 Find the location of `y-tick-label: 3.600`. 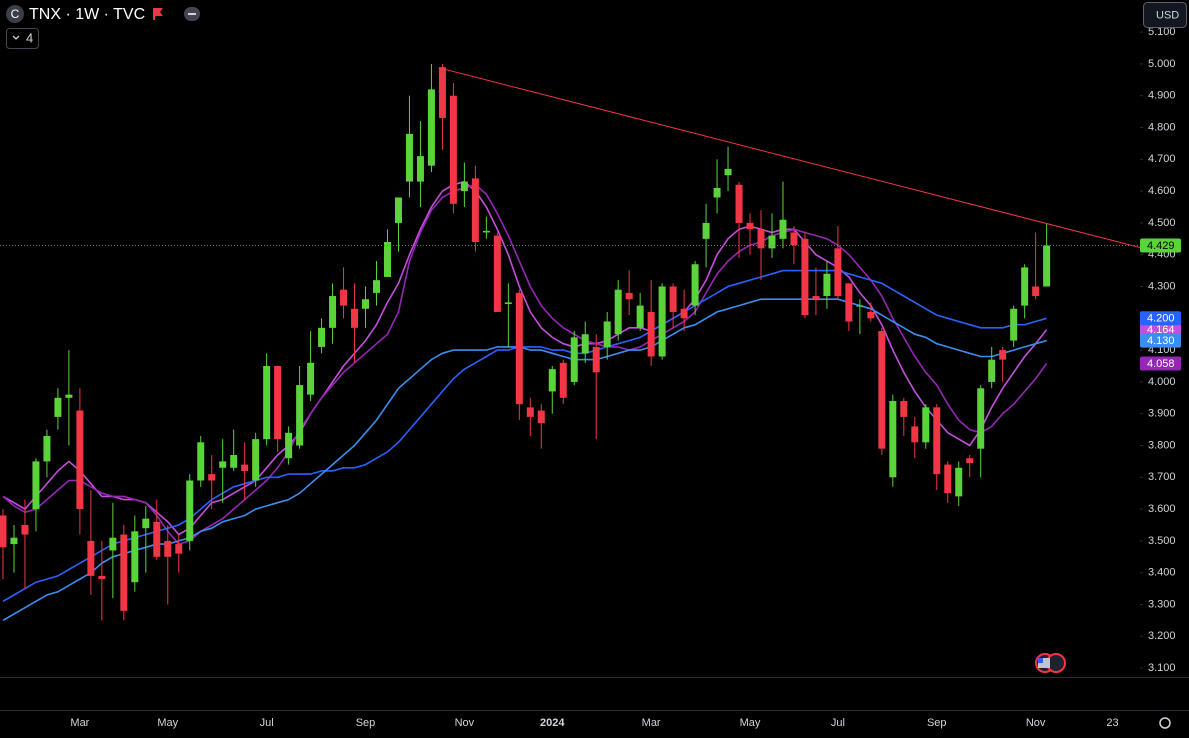

y-tick-label: 3.600 is located at coordinates (1162, 509).